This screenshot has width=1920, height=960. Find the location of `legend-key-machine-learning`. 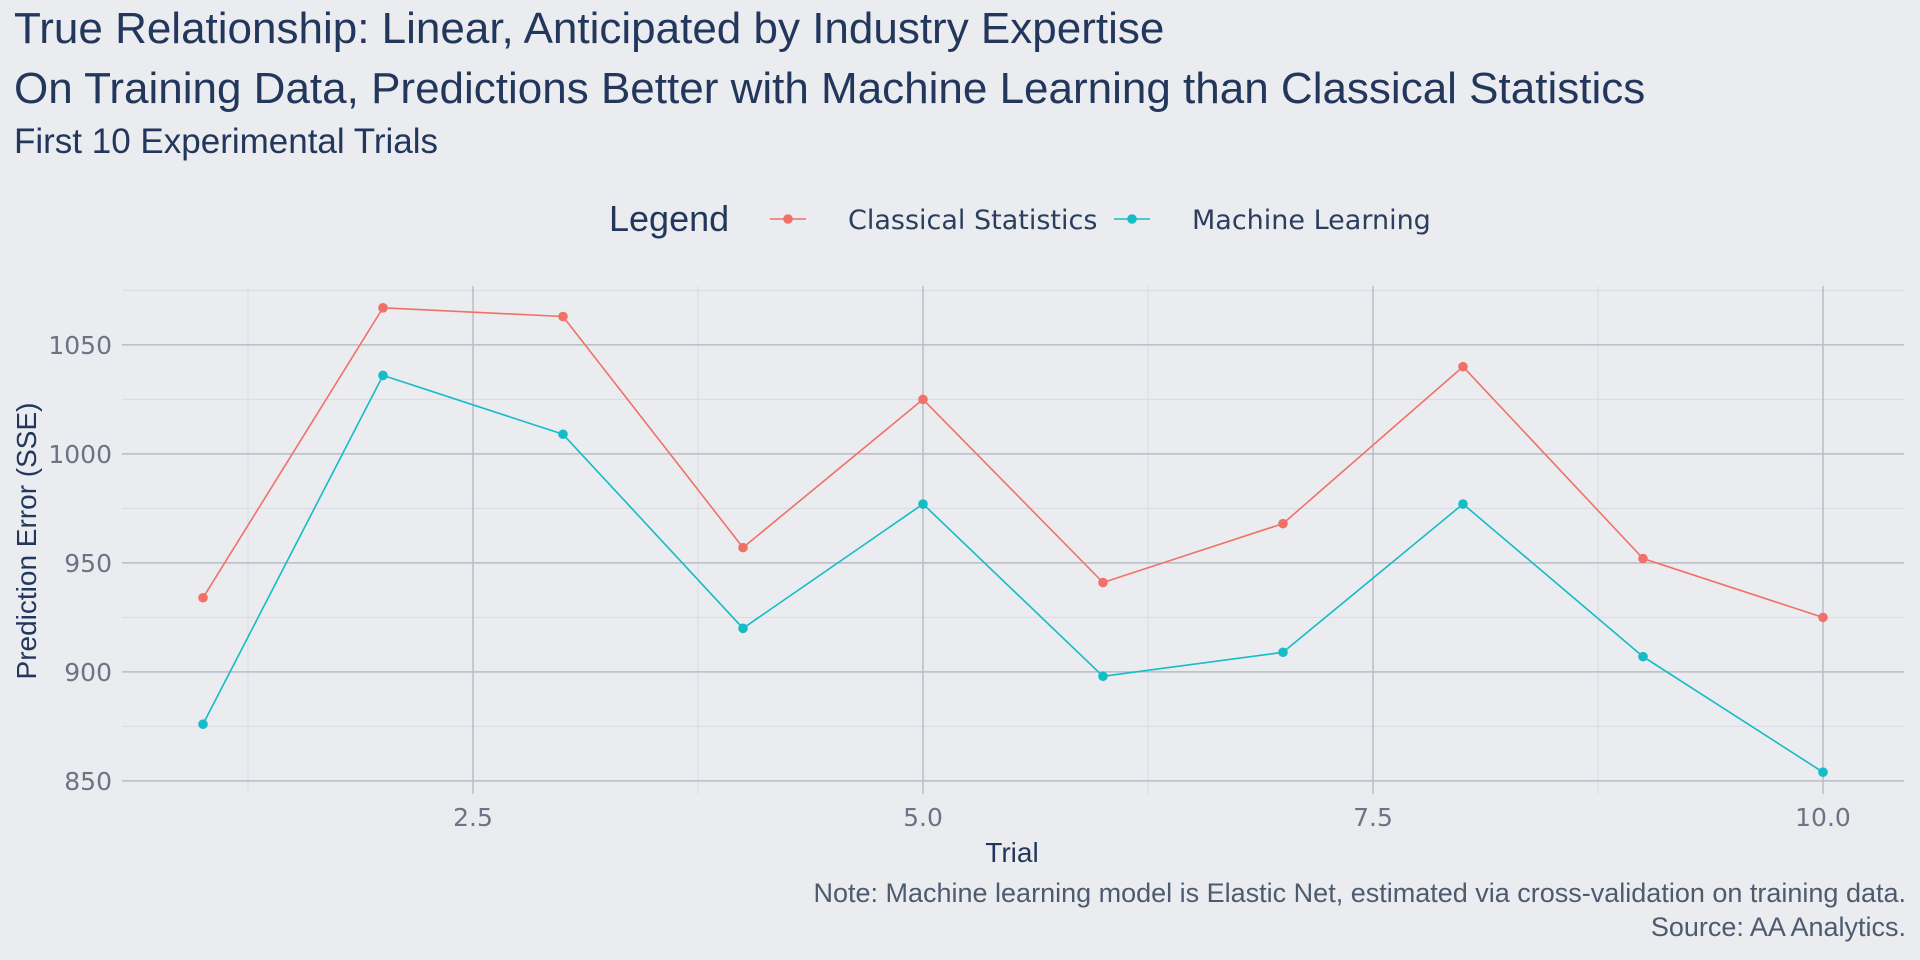

legend-key-machine-learning is located at coordinates (1132, 219).